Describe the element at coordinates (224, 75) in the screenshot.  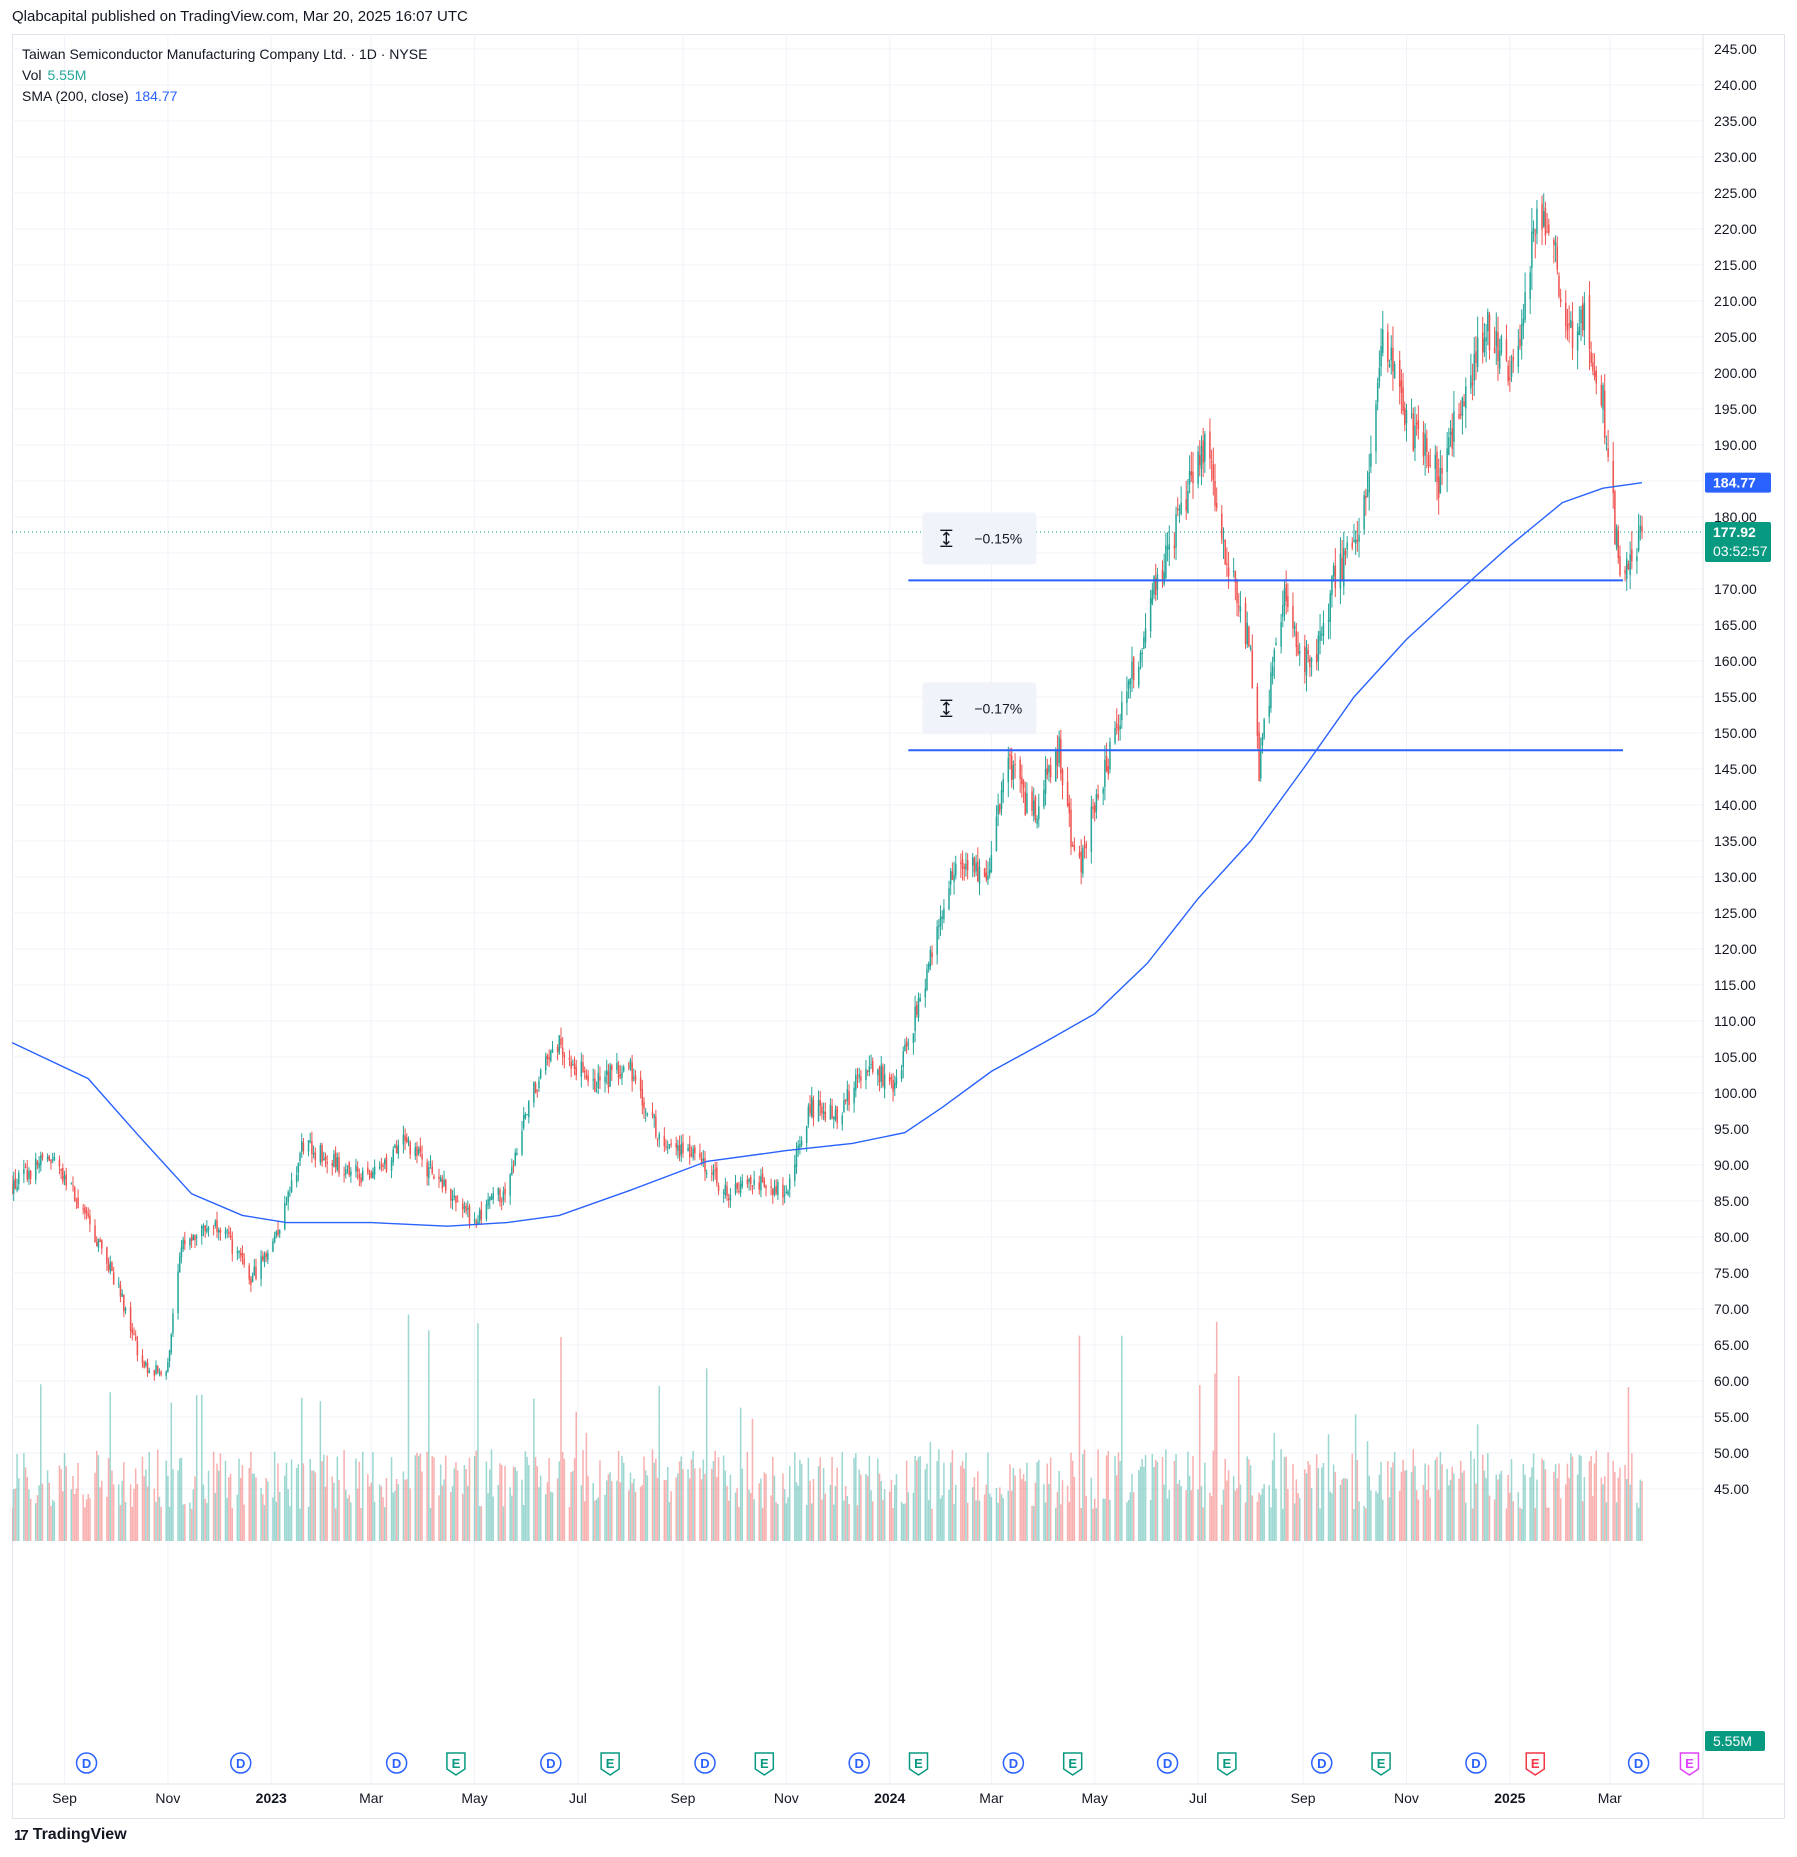
I see `vol-legend: Vol 5.55M` at that location.